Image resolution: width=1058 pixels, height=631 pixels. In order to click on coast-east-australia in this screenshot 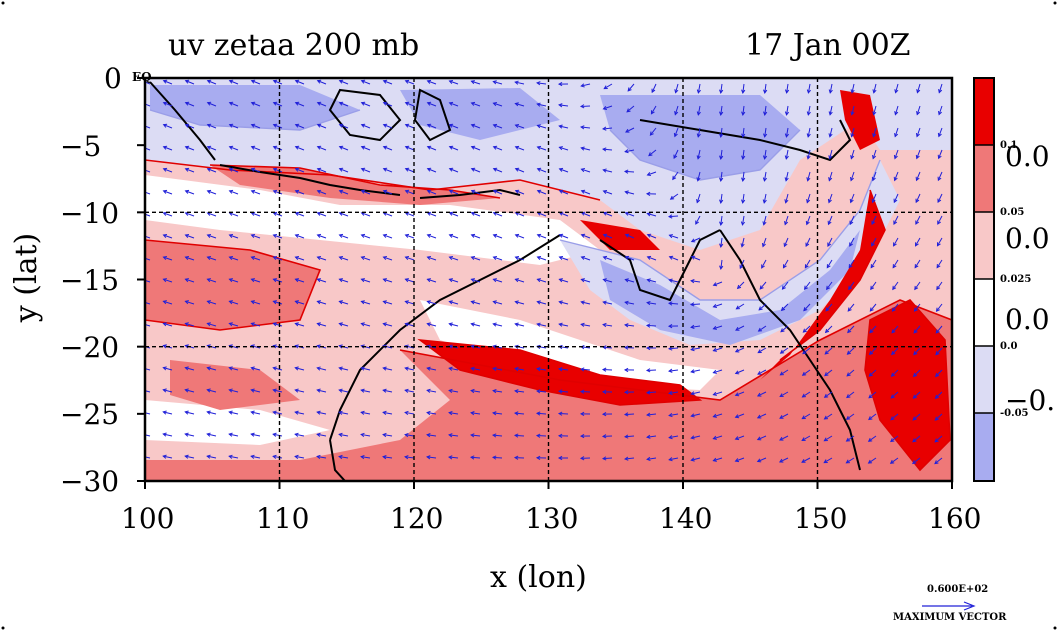, I will do `click(790, 350)`.